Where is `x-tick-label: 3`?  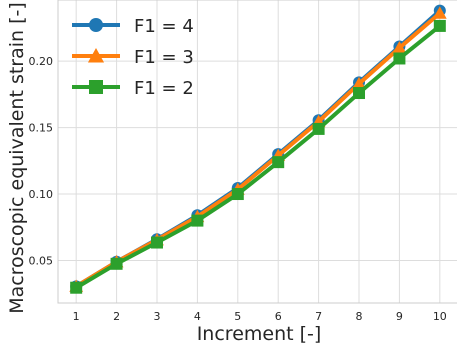
x-tick-label: 3 is located at coordinates (156, 316).